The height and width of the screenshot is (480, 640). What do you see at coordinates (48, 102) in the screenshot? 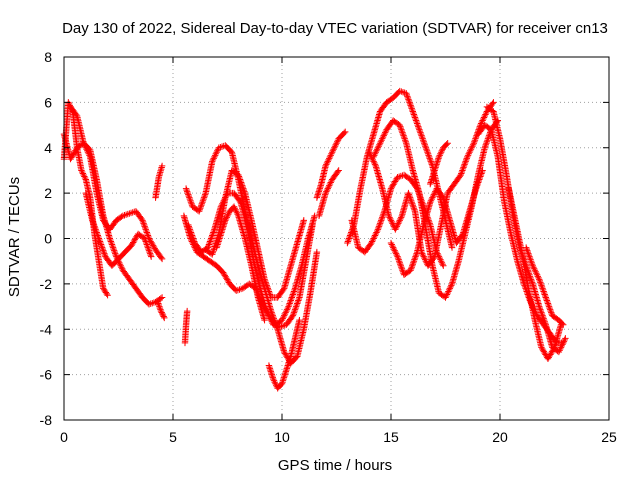
I see `y-tick-label: 6` at bounding box center [48, 102].